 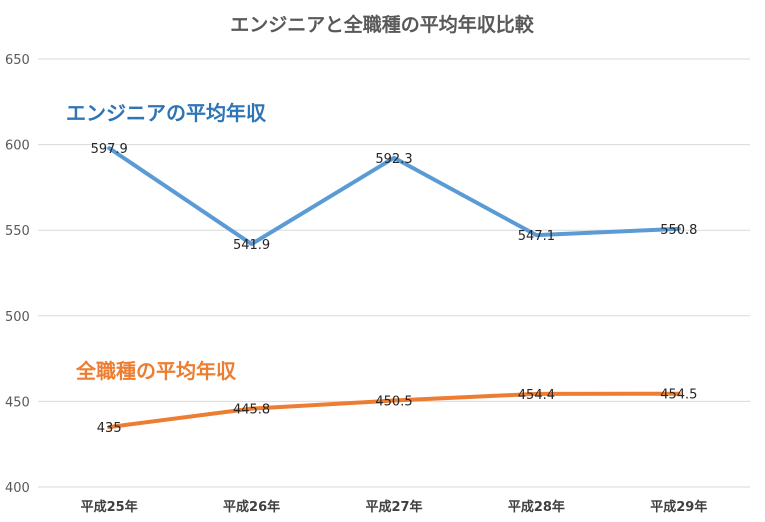 I want to click on data-label: 454.4, so click(x=536, y=395).